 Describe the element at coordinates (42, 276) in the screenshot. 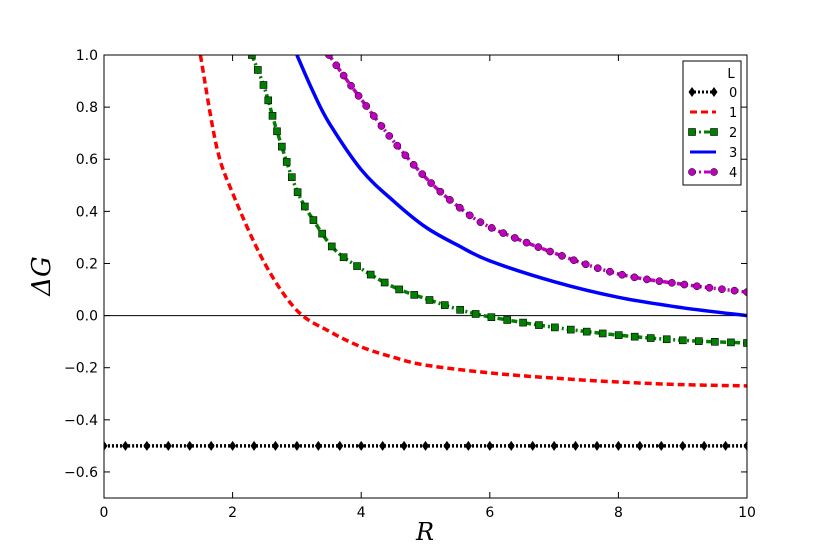

I see `y-axis-label: ΔG` at that location.